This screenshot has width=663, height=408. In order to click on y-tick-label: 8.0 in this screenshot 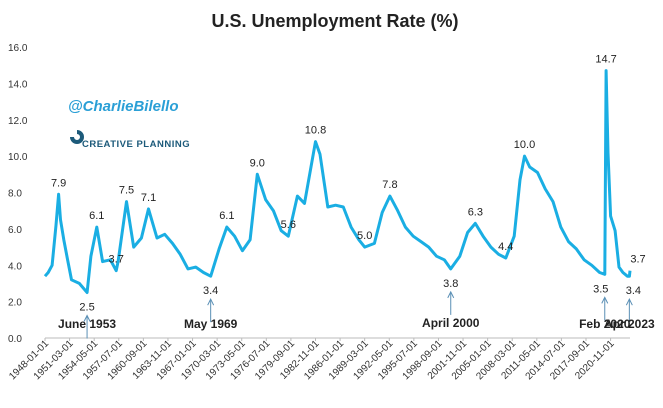, I will do `click(15, 194)`.